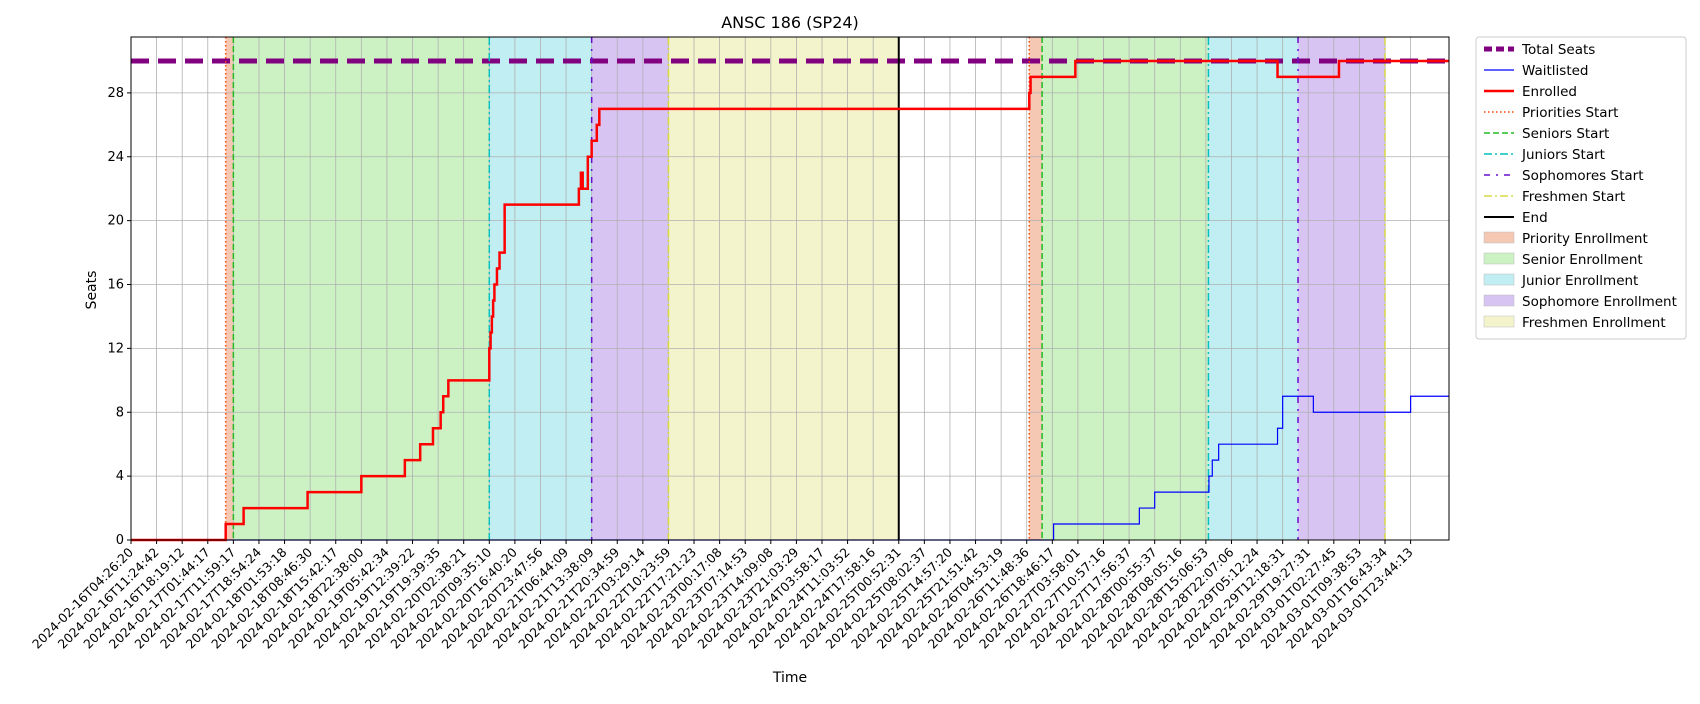 This screenshot has width=1700, height=704. What do you see at coordinates (1582, 260) in the screenshot?
I see `legend-label-senior-enrollment: Senior Enrollment` at bounding box center [1582, 260].